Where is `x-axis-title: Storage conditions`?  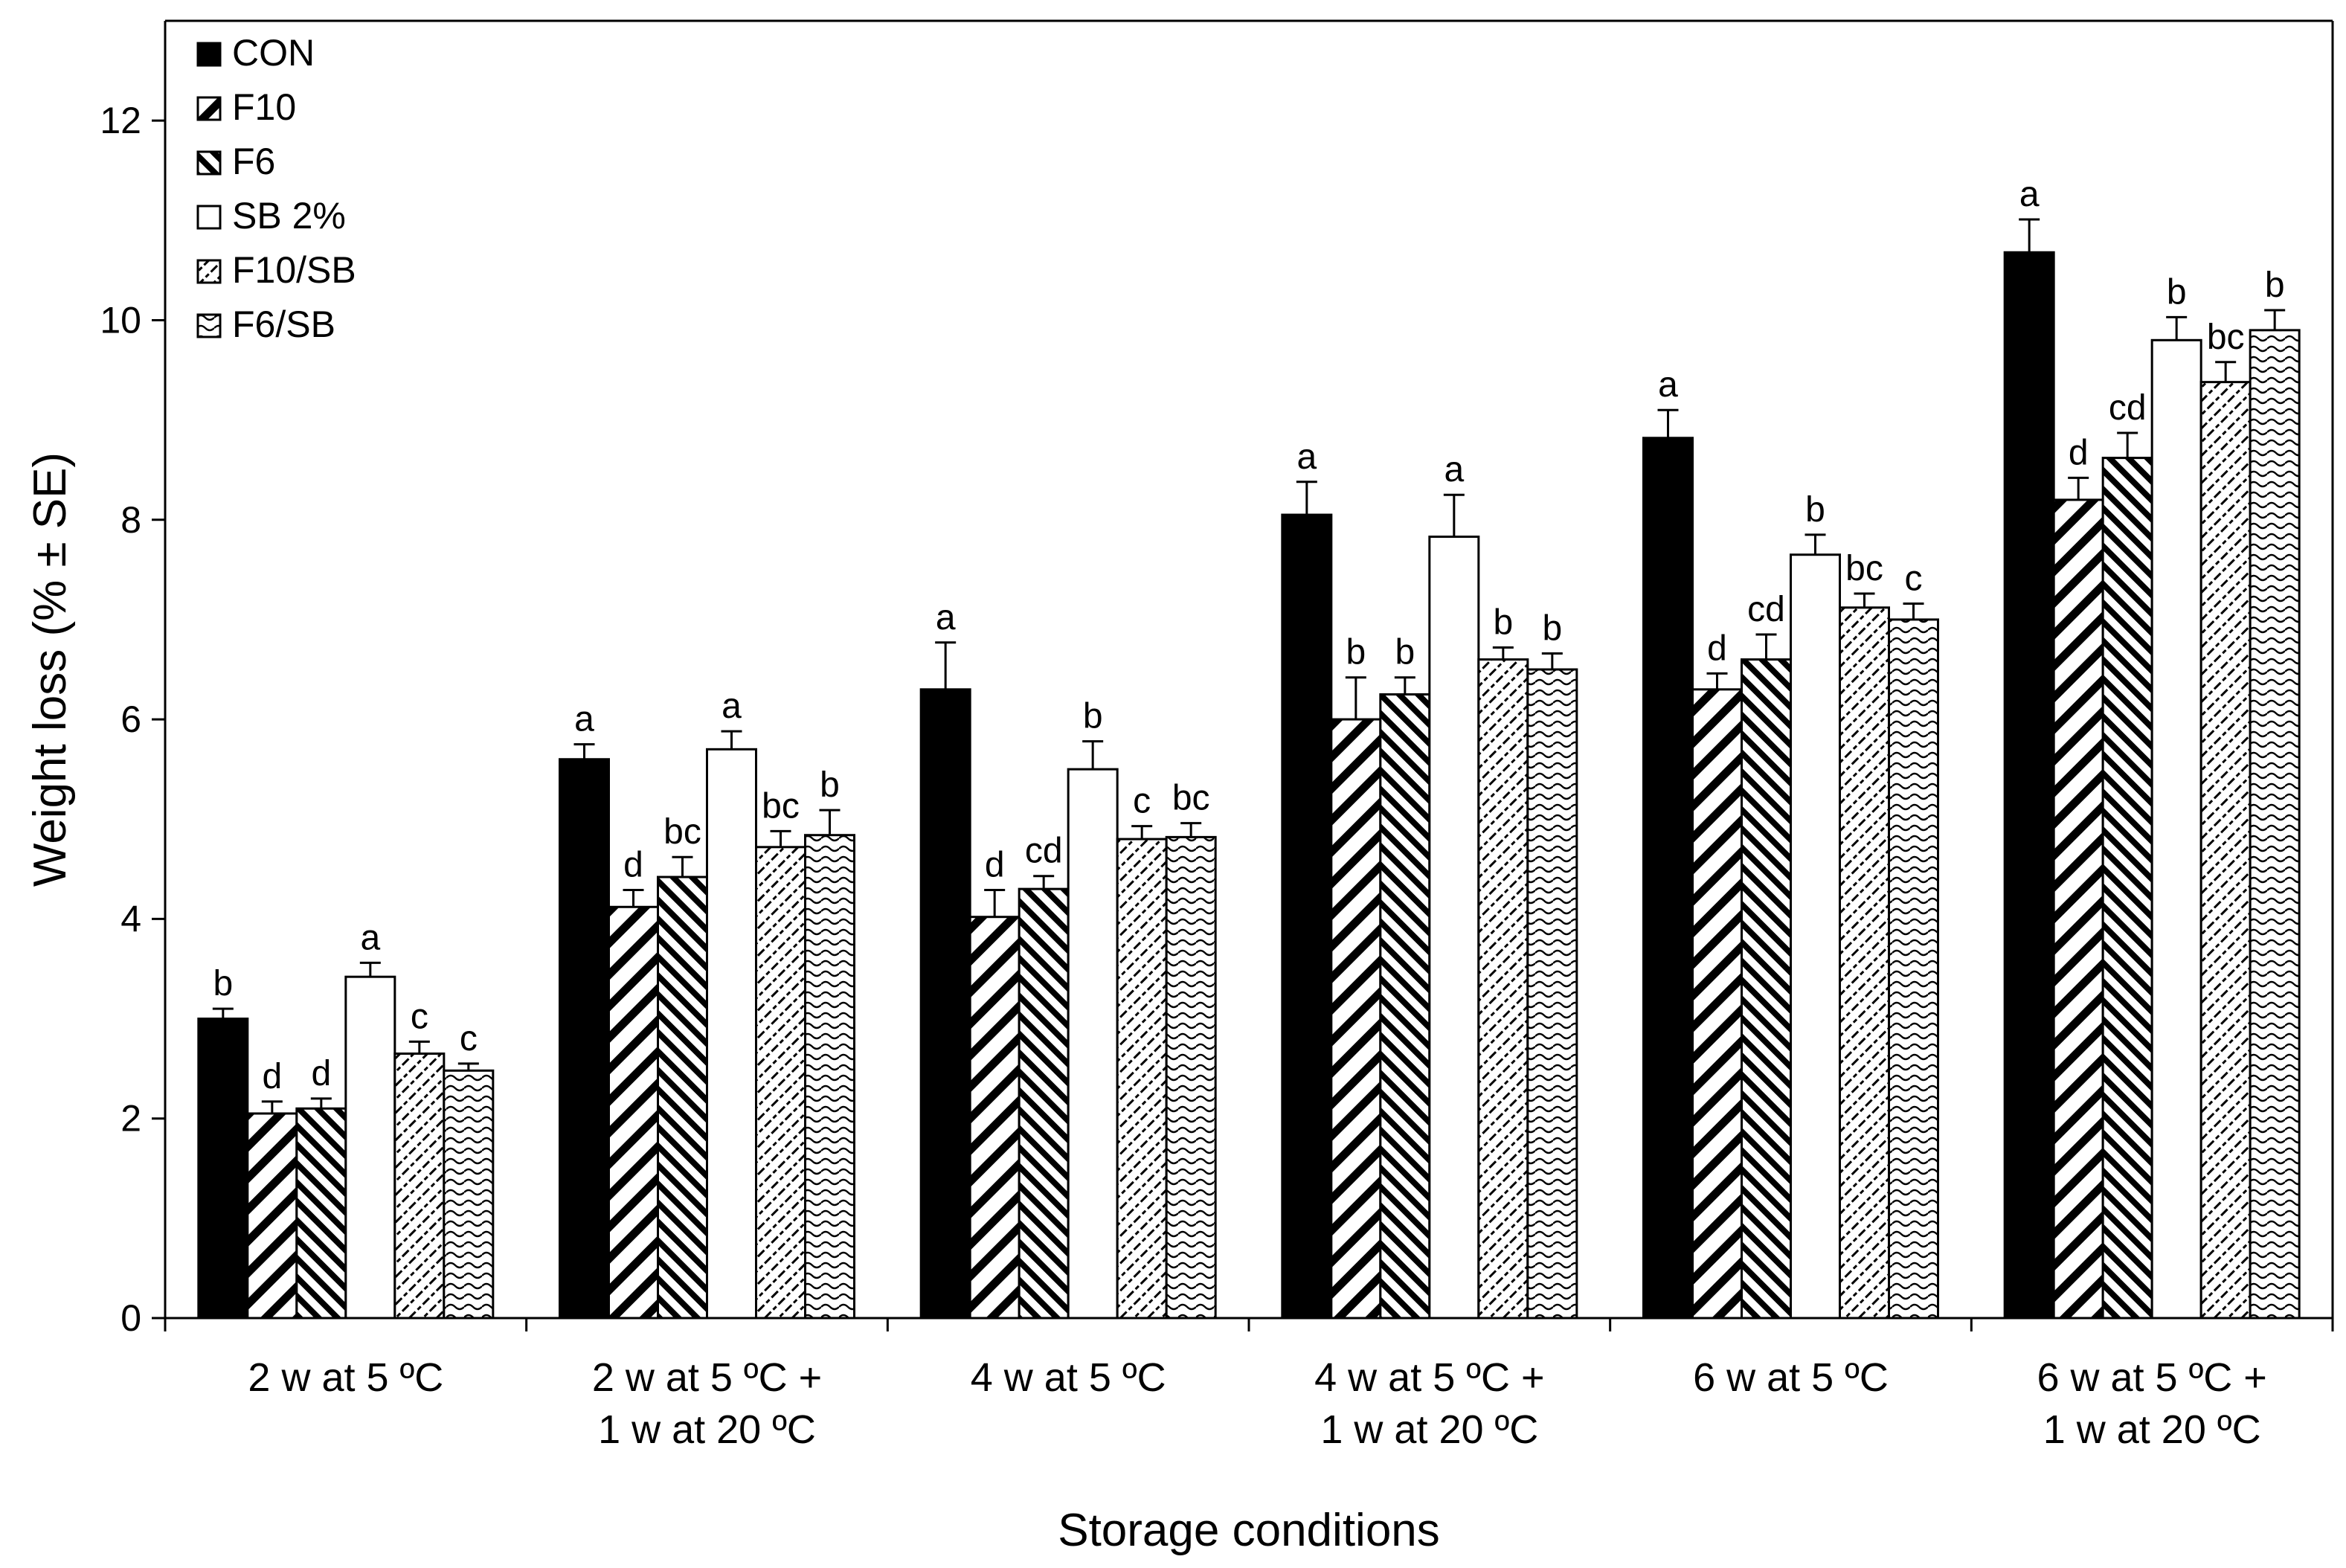 x-axis-title: Storage conditions is located at coordinates (1249, 1530).